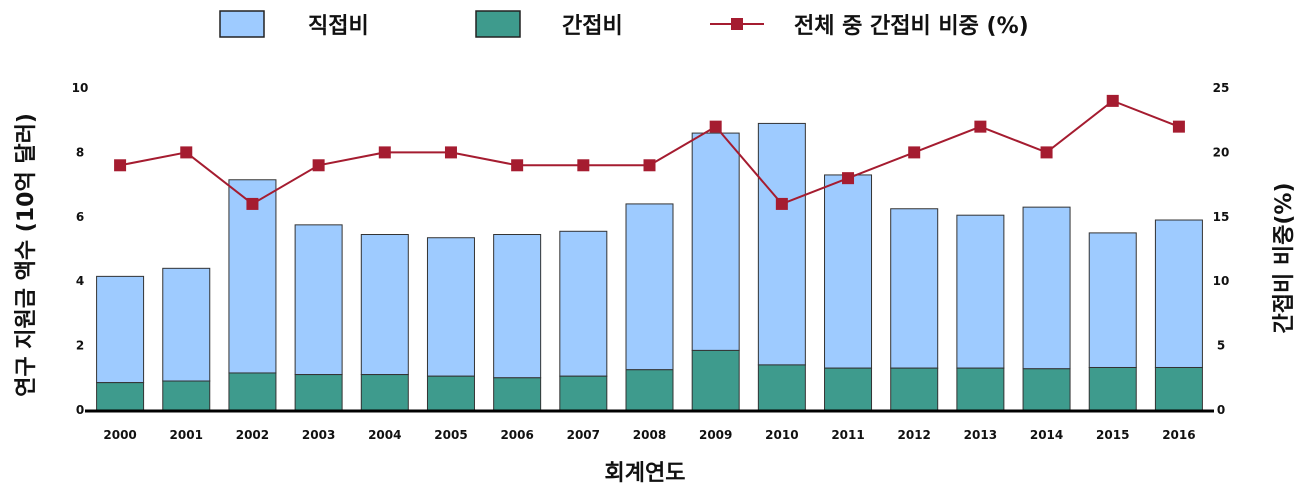 The width and height of the screenshot is (1312, 500). What do you see at coordinates (592, 26) in the screenshot?
I see `legend-label-indirect: 간접비` at bounding box center [592, 26].